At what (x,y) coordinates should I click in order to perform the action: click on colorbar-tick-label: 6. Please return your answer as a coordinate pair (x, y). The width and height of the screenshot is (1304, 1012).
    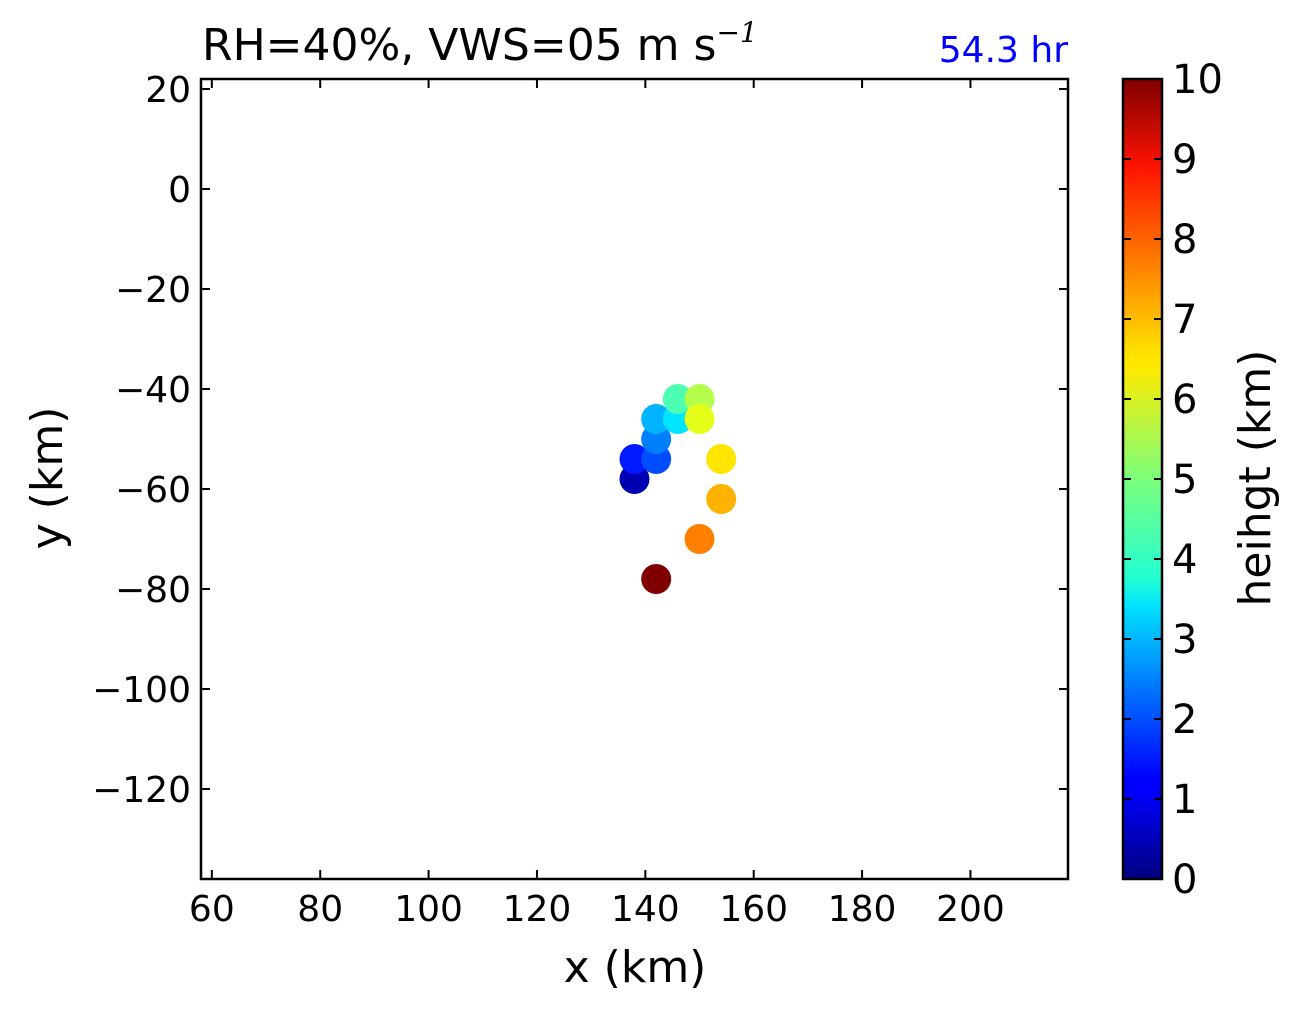
    Looking at the image, I should click on (1184, 400).